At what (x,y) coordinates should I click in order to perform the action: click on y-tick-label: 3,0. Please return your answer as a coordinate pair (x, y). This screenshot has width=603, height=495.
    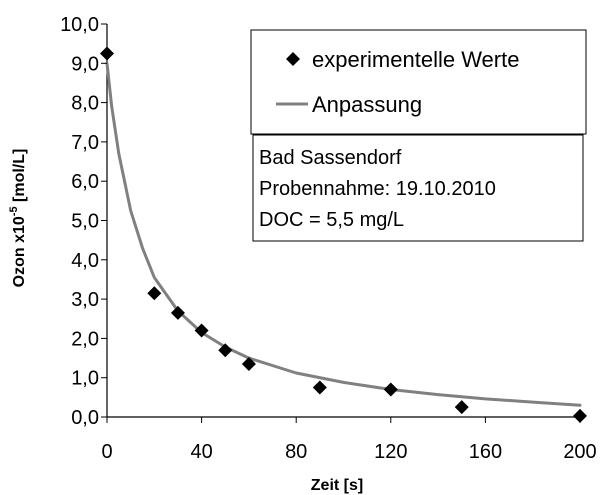
    Looking at the image, I should click on (85, 300).